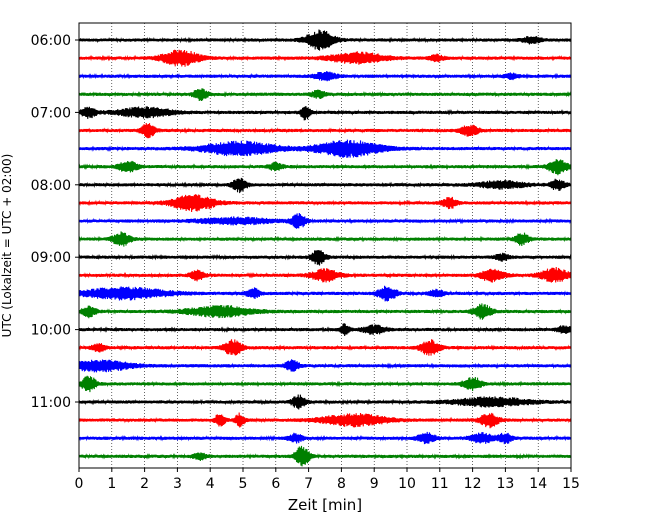 This screenshot has width=650, height=525. What do you see at coordinates (505, 484) in the screenshot?
I see `x-tick-label: 13` at bounding box center [505, 484].